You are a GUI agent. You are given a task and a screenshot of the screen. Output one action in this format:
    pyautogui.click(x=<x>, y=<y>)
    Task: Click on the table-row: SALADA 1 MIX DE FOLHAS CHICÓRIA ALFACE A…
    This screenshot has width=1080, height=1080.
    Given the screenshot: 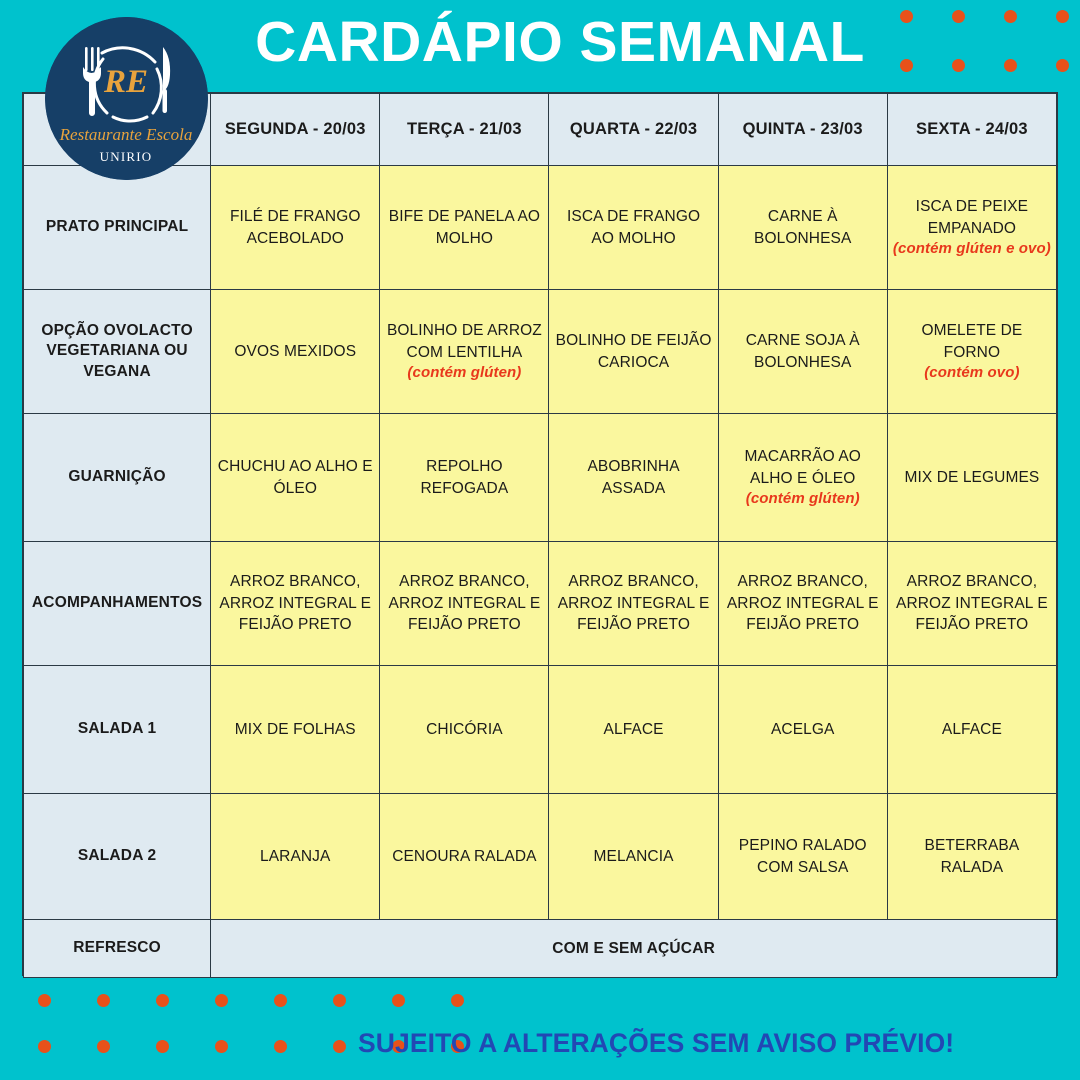 What is the action you would take?
    pyautogui.click(x=540, y=729)
    